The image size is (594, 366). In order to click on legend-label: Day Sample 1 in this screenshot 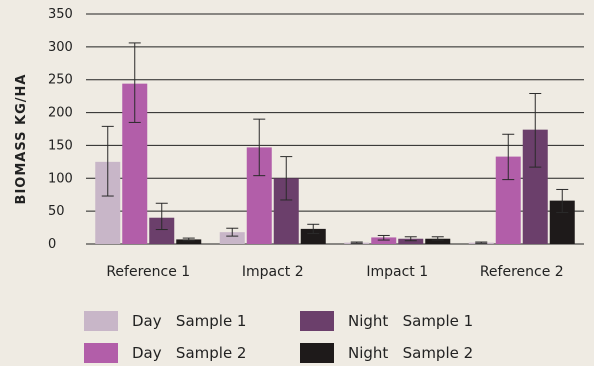, I will do `click(189, 321)`.